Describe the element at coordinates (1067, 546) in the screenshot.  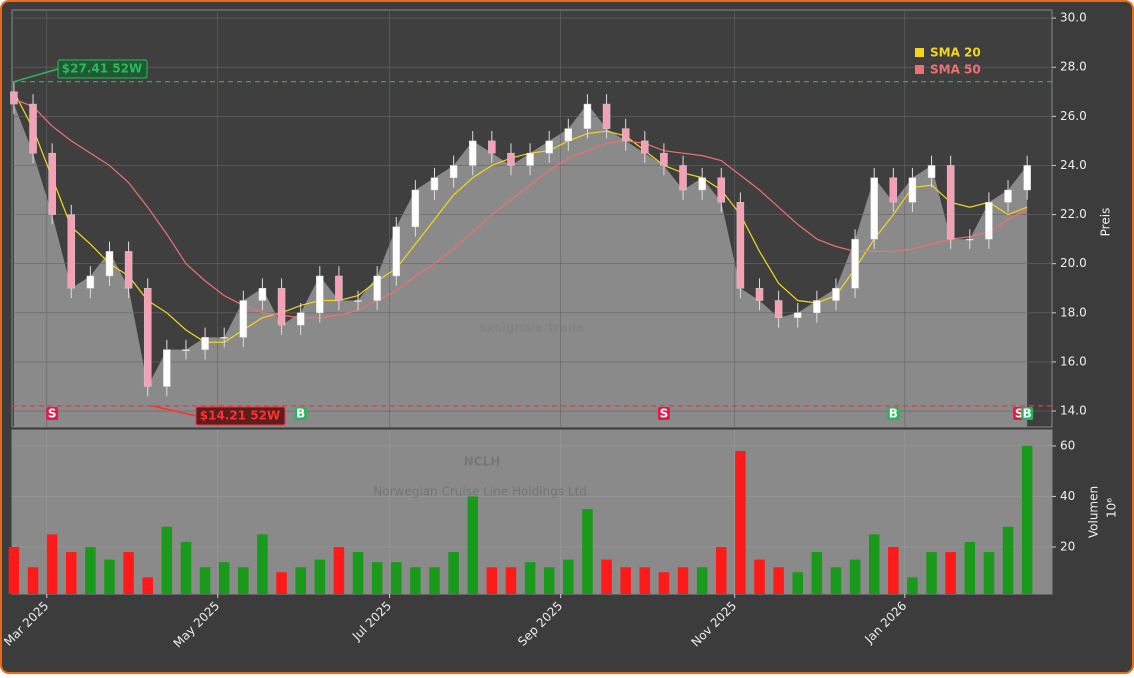
I see `y2-tick-label: 20` at that location.